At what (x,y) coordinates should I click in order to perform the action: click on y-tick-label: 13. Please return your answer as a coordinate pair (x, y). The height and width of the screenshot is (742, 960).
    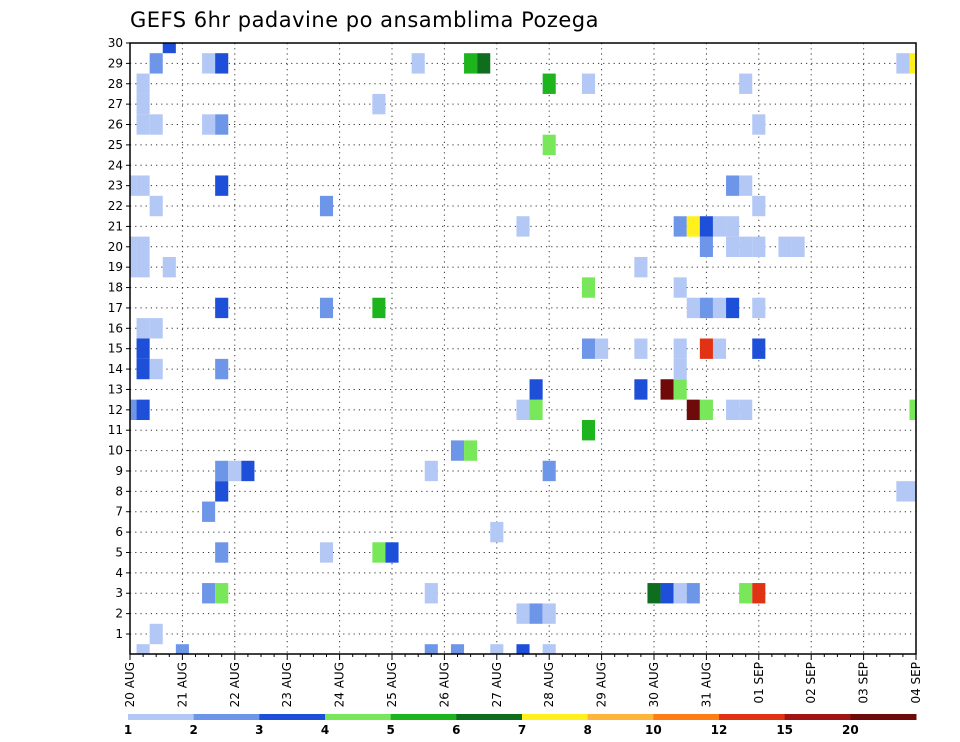
    Looking at the image, I should click on (115, 389).